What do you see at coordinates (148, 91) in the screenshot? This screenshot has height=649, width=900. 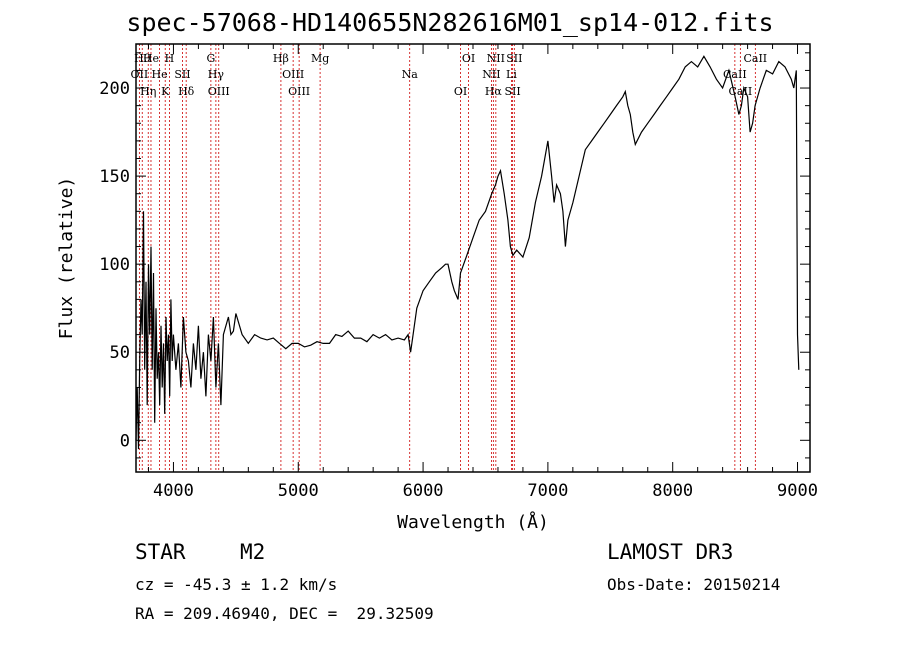 I see `line-marker-label: Hη` at bounding box center [148, 91].